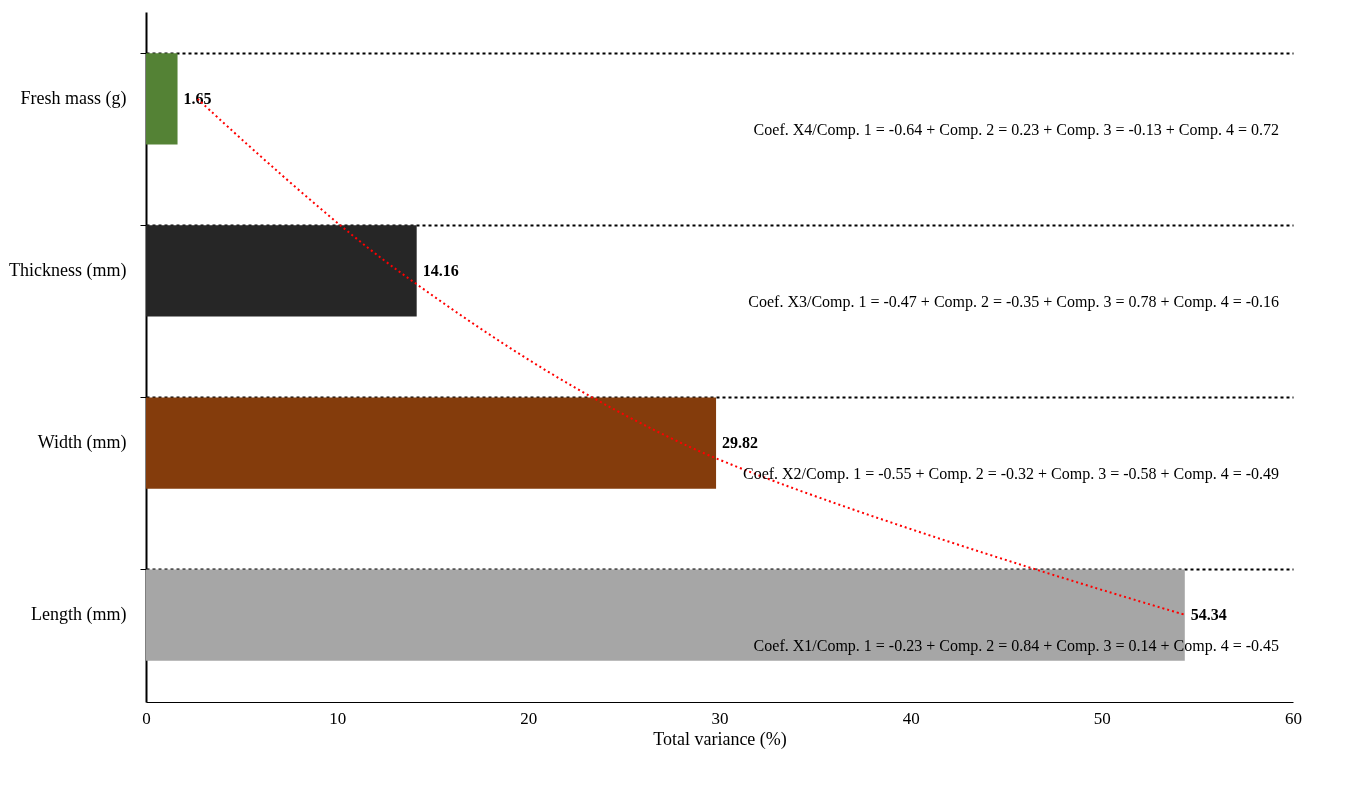 This screenshot has width=1372, height=787. I want to click on x-tick-label: 40, so click(911, 718).